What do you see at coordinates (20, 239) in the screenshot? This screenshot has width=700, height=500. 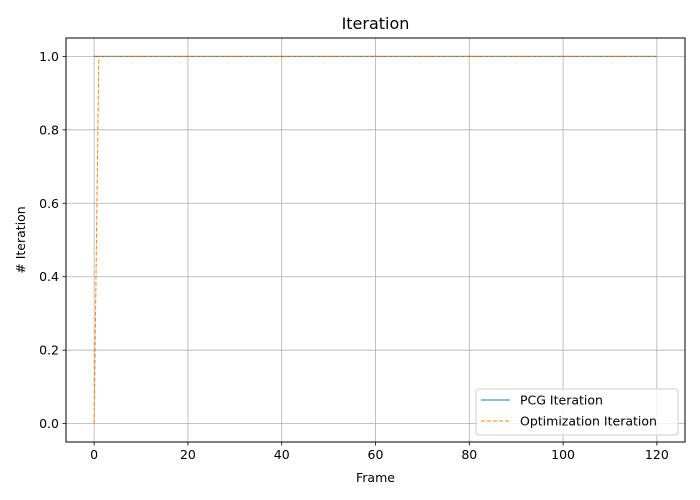 I see `y-axis-label: # Iteration` at bounding box center [20, 239].